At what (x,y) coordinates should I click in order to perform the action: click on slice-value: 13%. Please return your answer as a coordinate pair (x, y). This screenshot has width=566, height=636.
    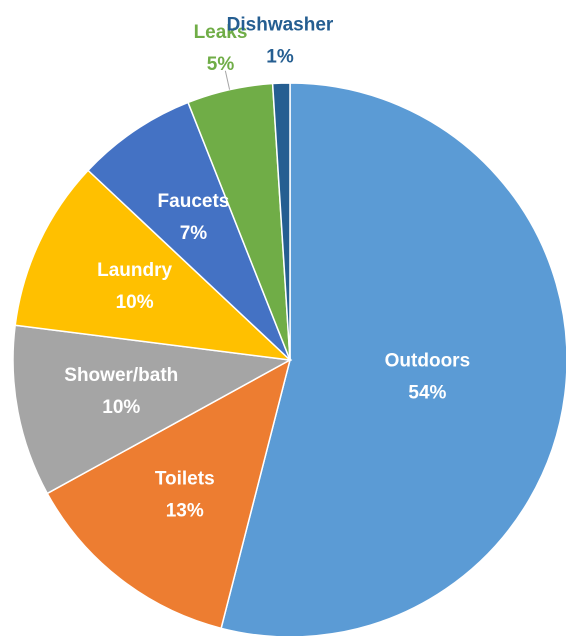
    Looking at the image, I should click on (185, 511).